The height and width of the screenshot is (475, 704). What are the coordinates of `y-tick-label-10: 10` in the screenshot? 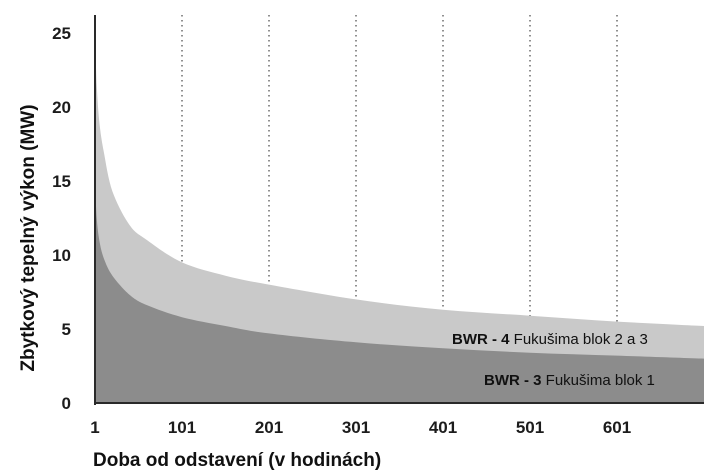 It's located at (61, 255).